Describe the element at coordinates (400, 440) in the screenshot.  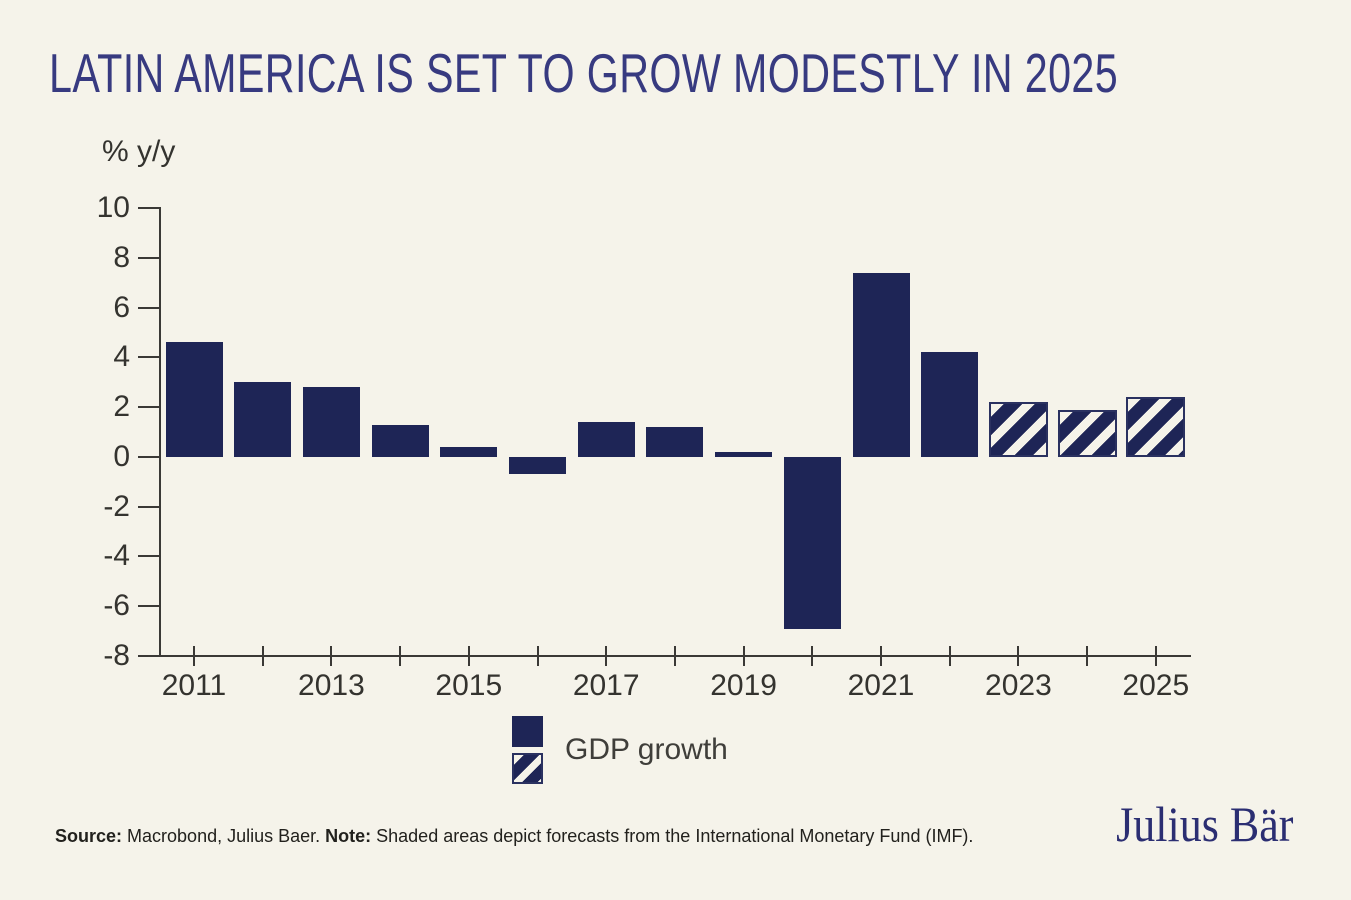
I see `bar-2014` at that location.